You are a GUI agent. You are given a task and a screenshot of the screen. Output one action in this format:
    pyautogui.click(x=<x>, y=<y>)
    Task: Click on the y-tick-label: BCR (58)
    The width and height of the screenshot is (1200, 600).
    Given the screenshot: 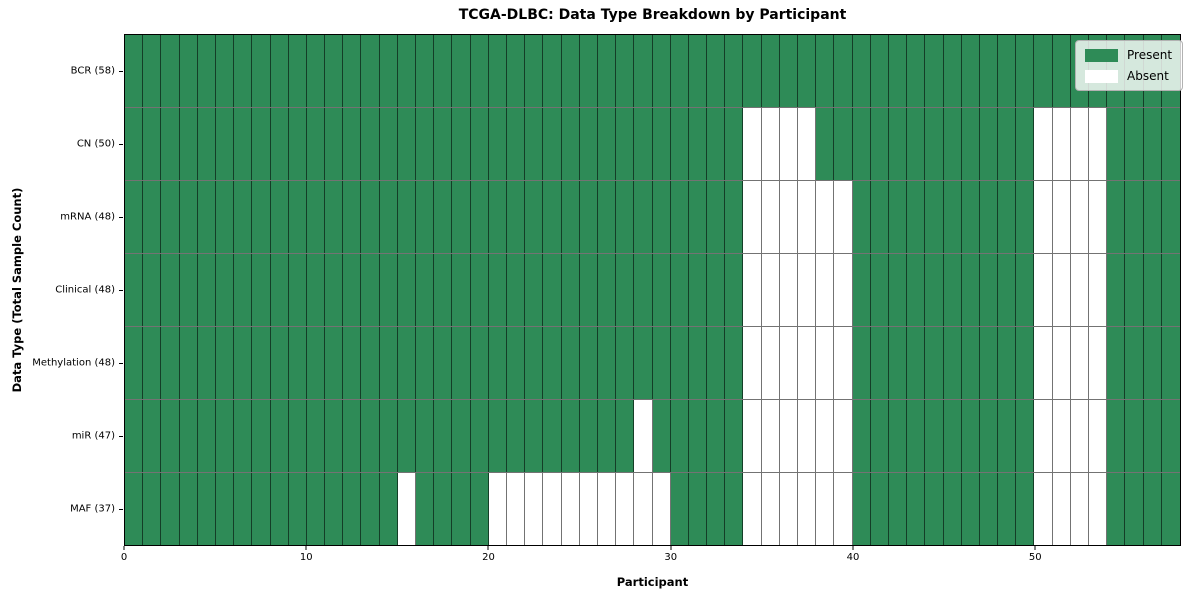 What is the action you would take?
    pyautogui.click(x=92, y=71)
    